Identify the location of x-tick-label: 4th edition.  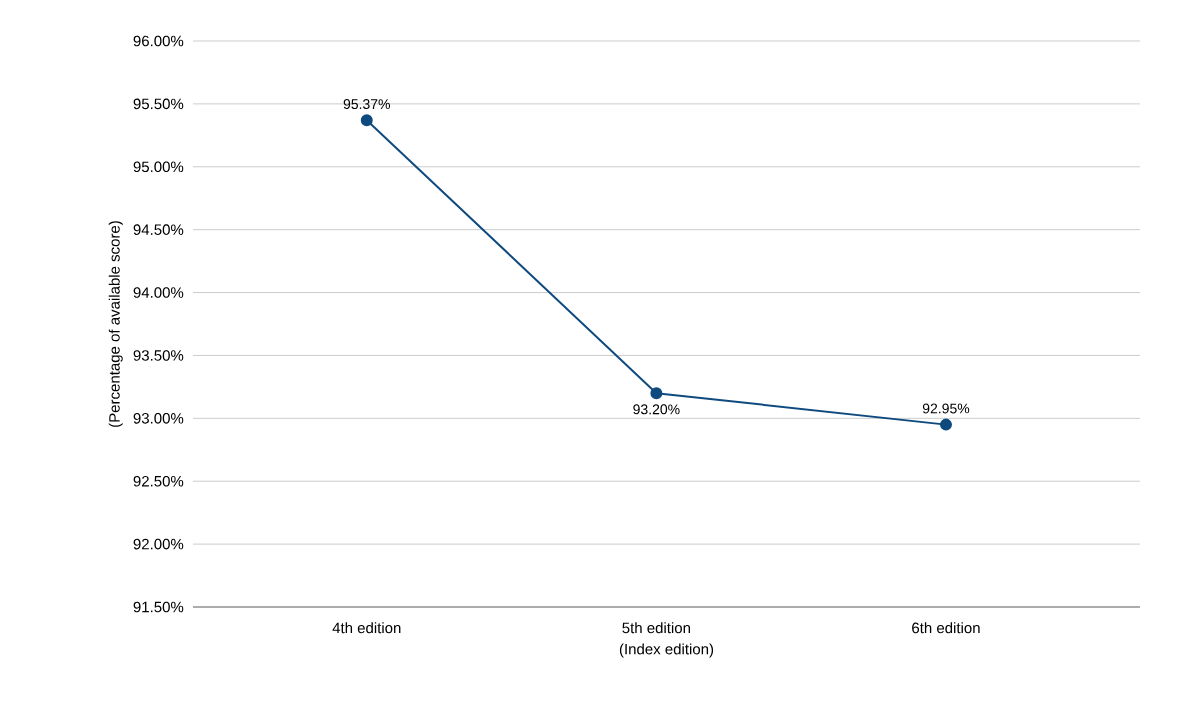
(366, 628).